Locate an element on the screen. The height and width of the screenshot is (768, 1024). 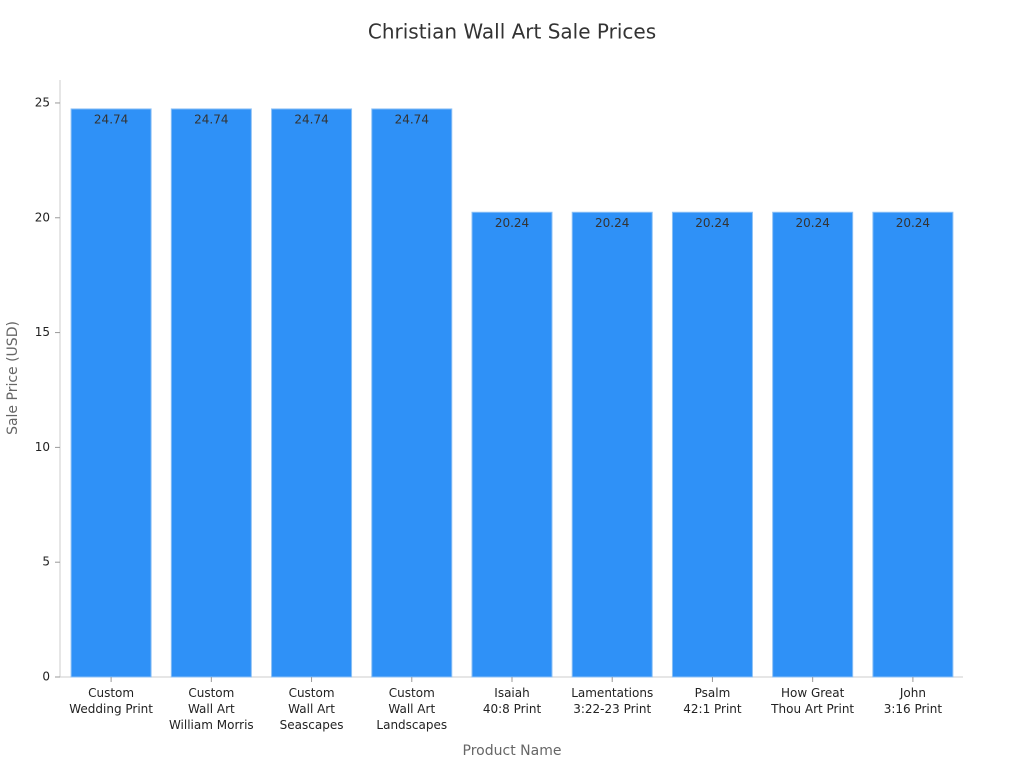
x-tick-label-line: 3:22-23 Print is located at coordinates (612, 709).